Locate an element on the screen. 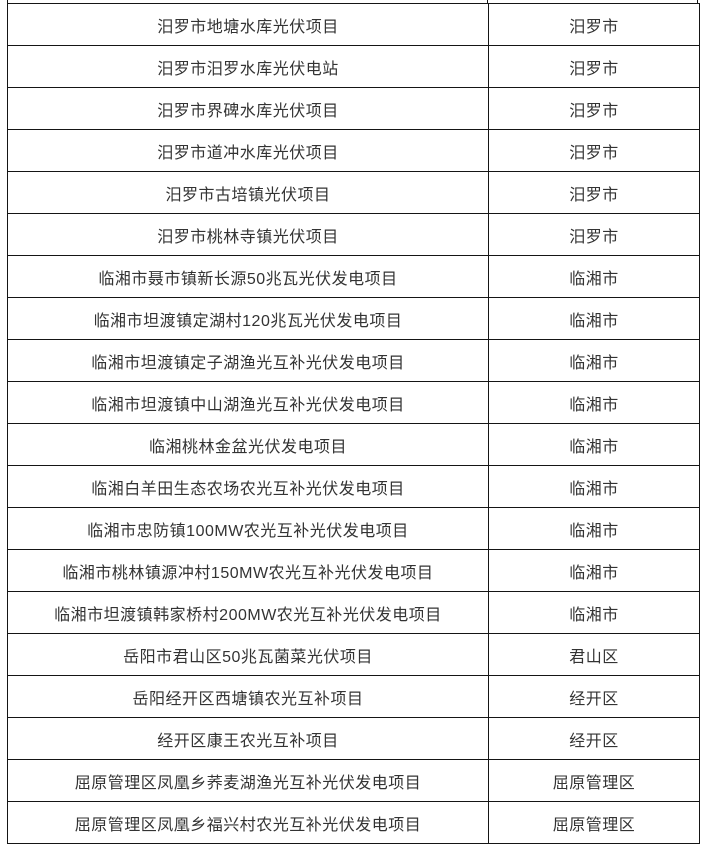 The width and height of the screenshot is (706, 850). table-row: 临湘市坦渡镇定湖村120兆瓦光伏发电项目 临湘市 is located at coordinates (353, 318).